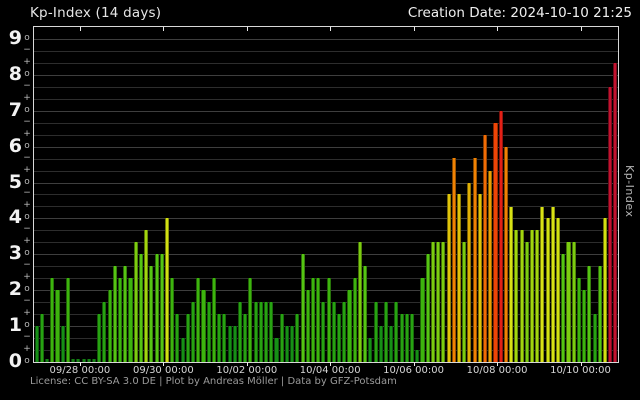 This screenshot has width=640, height=400. Describe the element at coordinates (27, 313) in the screenshot. I see `y-subtick-1+: +` at that location.